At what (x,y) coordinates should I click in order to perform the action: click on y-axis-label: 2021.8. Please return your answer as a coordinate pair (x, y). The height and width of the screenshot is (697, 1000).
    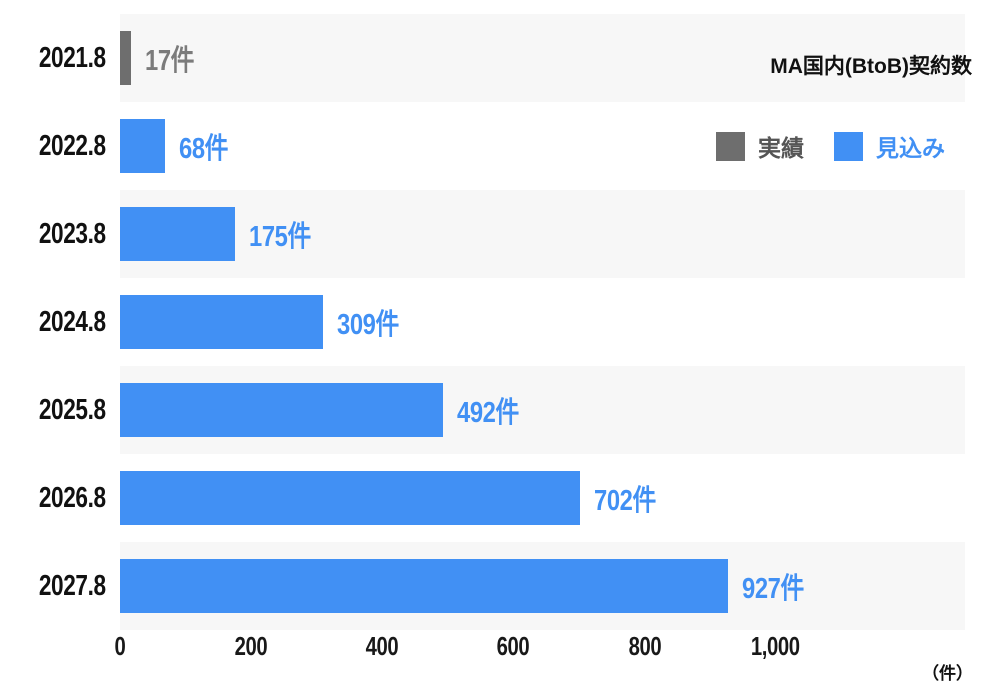
    Looking at the image, I should click on (53, 58).